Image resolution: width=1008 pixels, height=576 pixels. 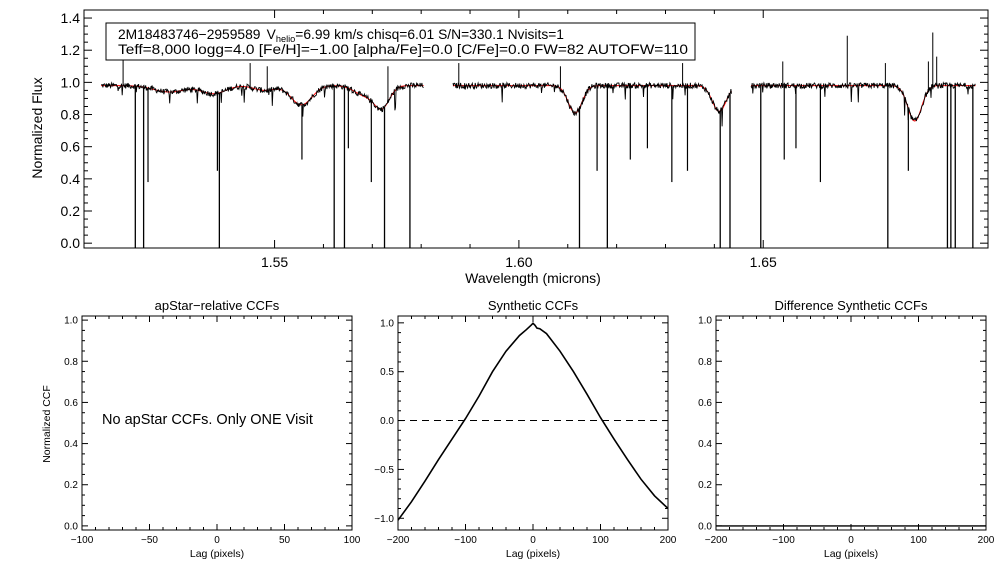 What do you see at coordinates (705, 321) in the screenshot?
I see `p3-y-tick-label: 1.0` at bounding box center [705, 321].